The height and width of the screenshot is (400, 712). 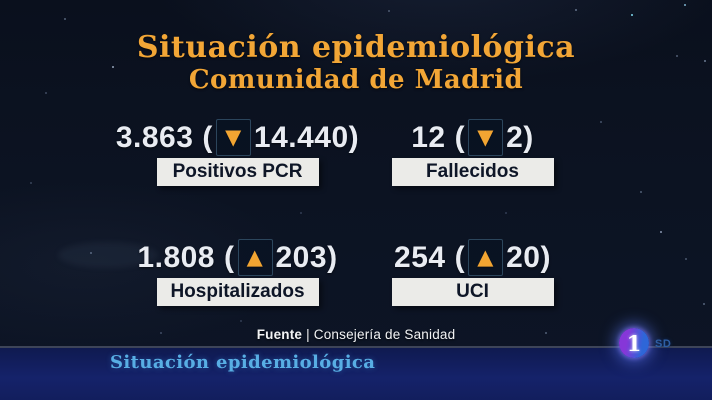 I want to click on la1-channel-logo: 1, so click(x=634, y=343).